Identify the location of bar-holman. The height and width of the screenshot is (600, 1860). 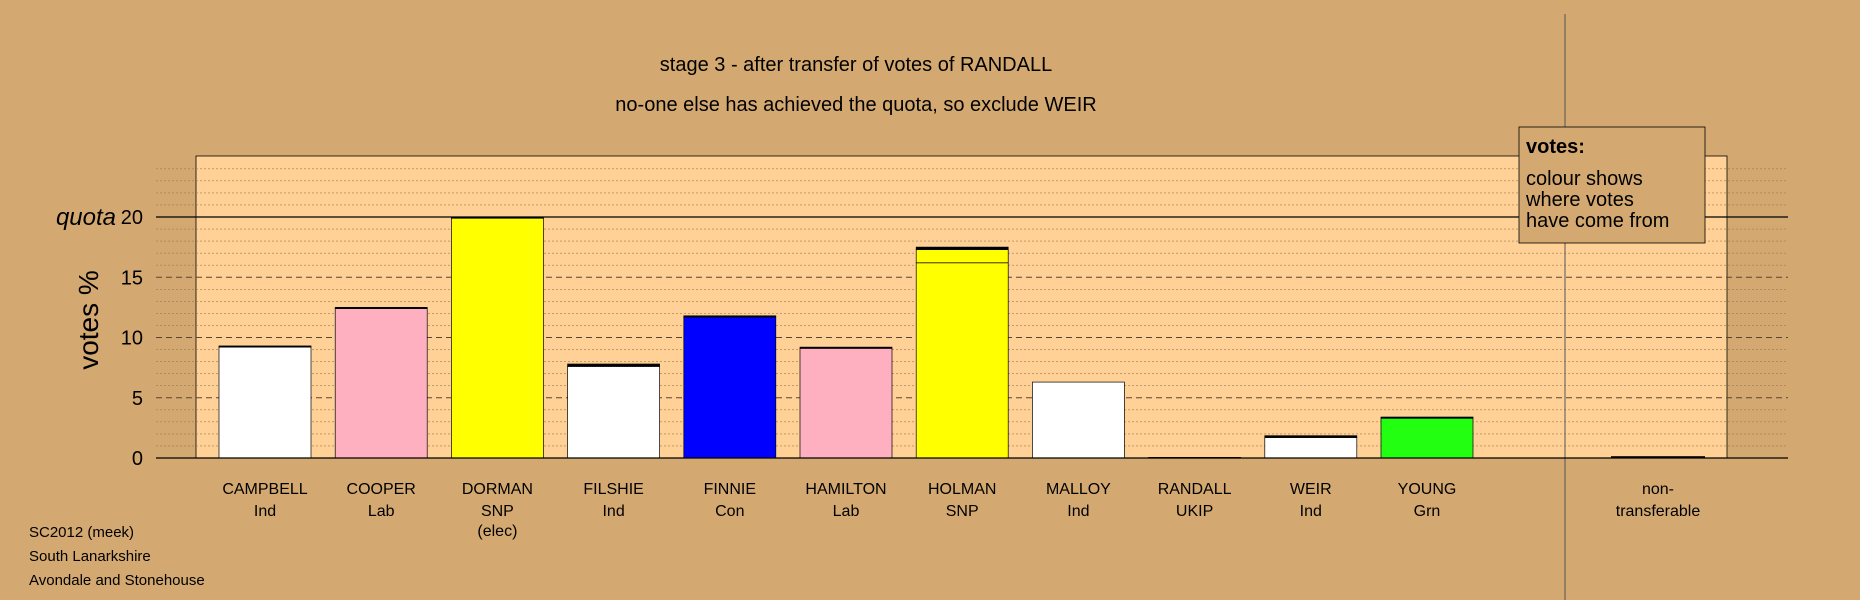
(962, 352).